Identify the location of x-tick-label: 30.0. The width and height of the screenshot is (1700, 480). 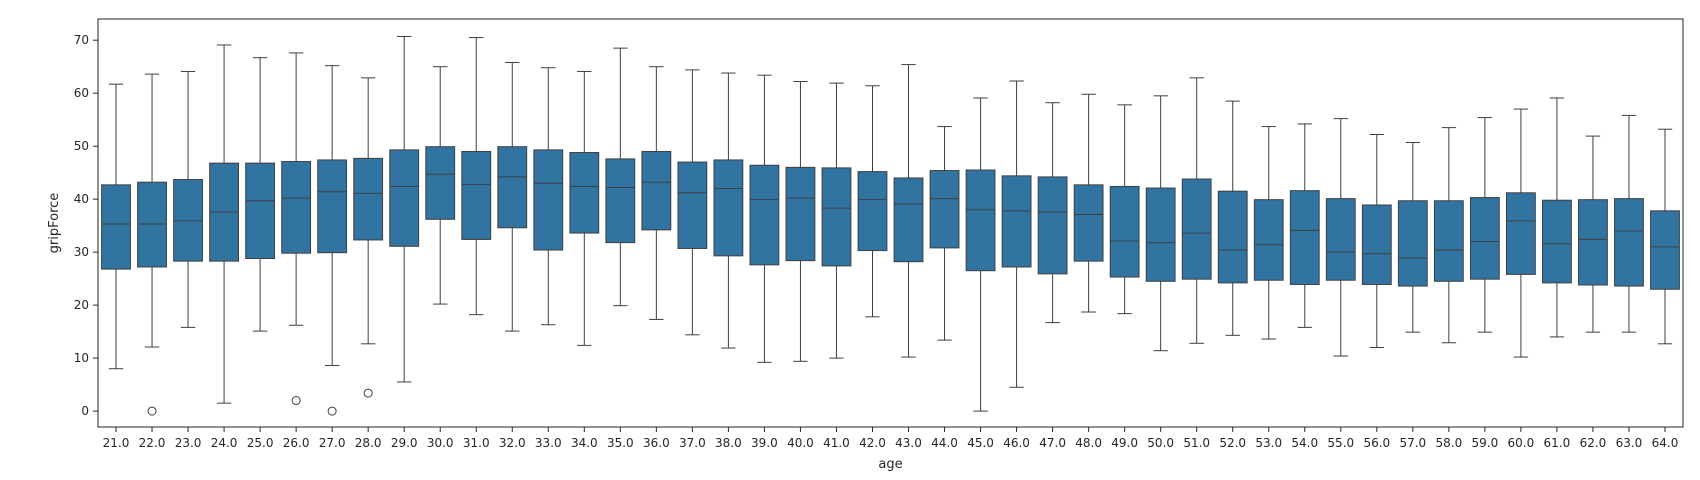
(440, 443).